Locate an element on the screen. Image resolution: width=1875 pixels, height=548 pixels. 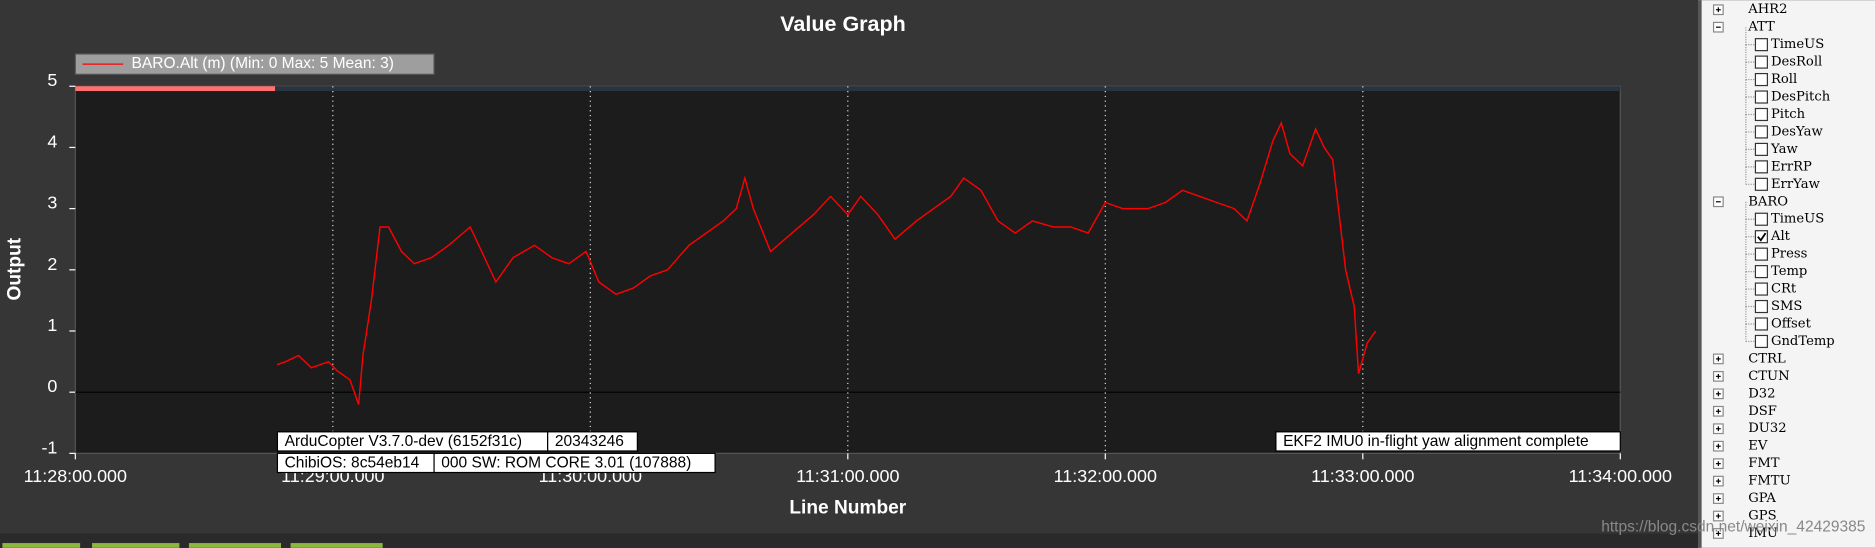
y-tick-label: -1 is located at coordinates (49, 447).